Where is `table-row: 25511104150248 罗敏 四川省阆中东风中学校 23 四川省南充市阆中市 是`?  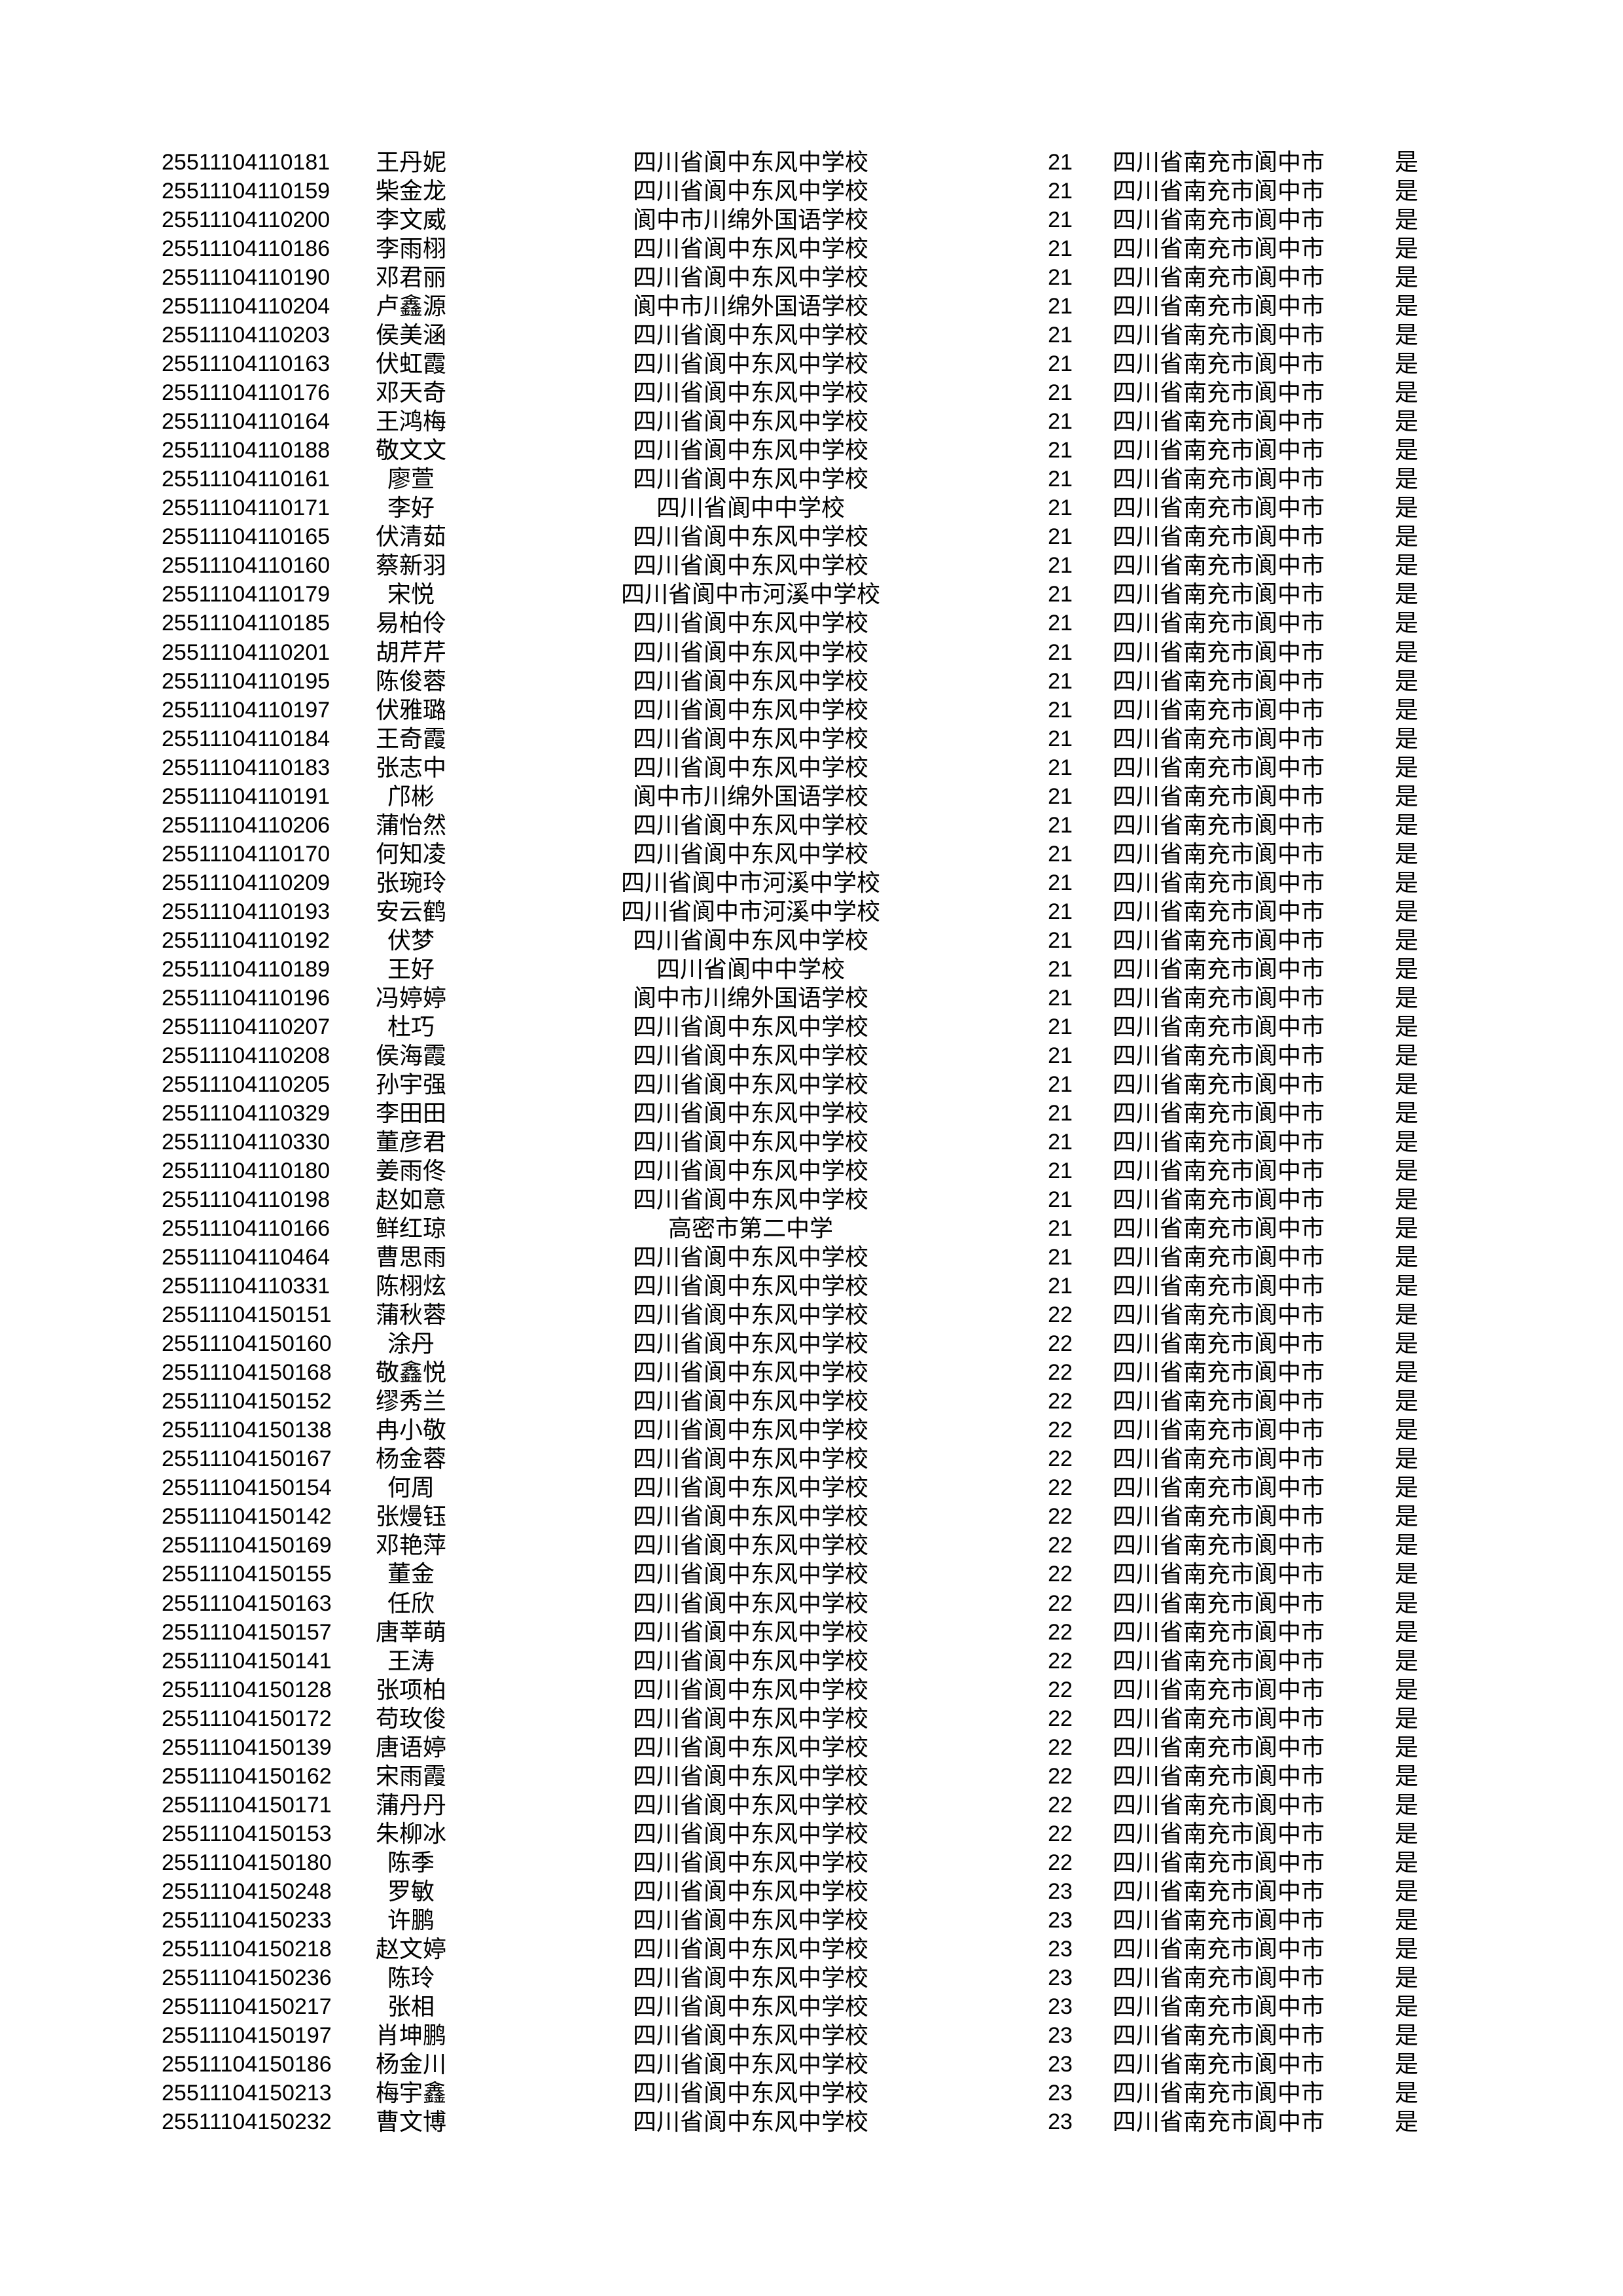 table-row: 25511104150248 罗敏 四川省阆中东风中学校 23 四川省南充市阆中市 是 is located at coordinates (811, 1891).